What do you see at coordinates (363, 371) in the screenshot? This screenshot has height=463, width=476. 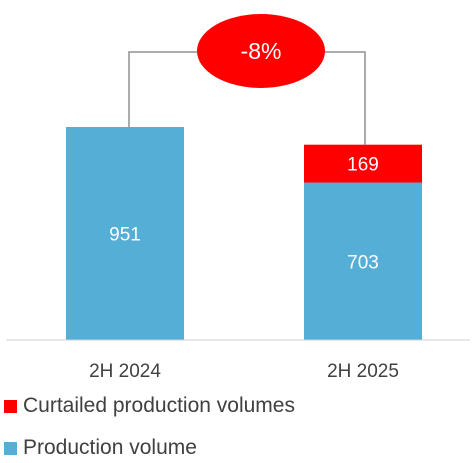 I see `tick-label-1: 2H 2025` at bounding box center [363, 371].